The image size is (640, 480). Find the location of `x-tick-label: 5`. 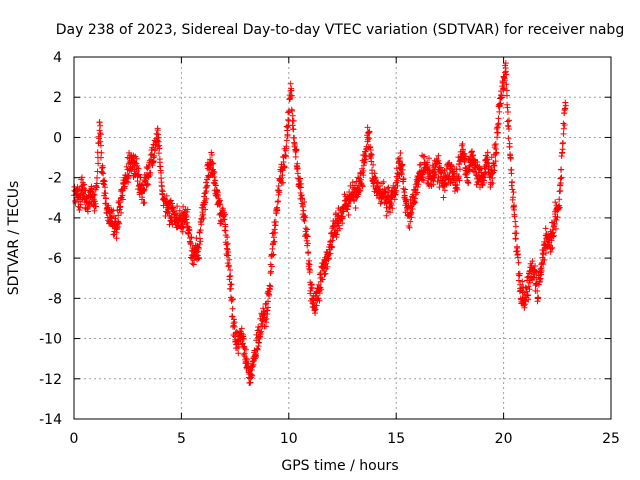

x-tick-label: 5 is located at coordinates (181, 439).